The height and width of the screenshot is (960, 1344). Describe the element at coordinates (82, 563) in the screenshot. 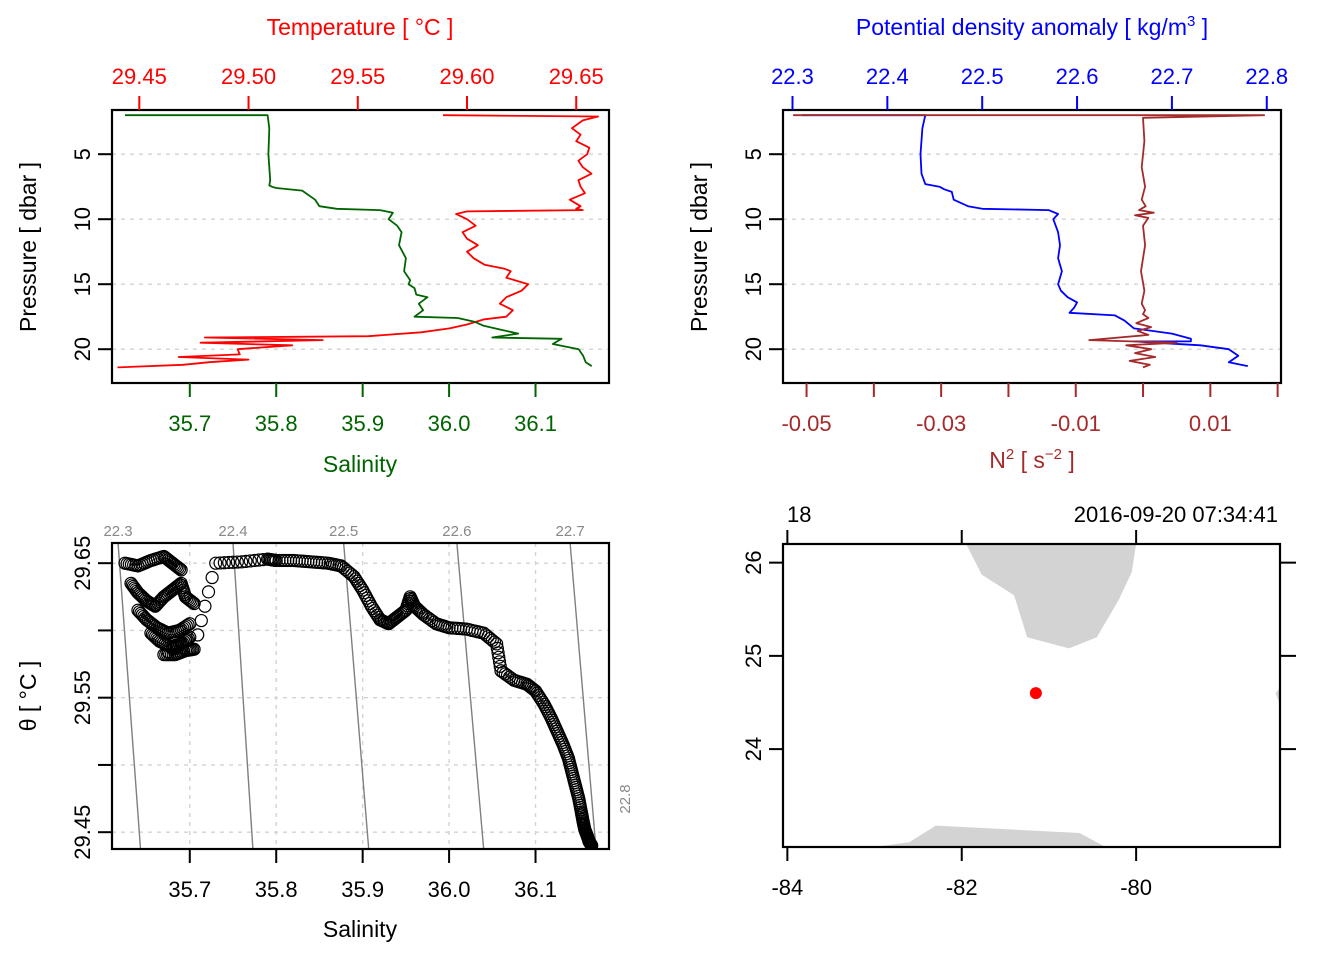

I see `y-tick-label: 29.65` at that location.